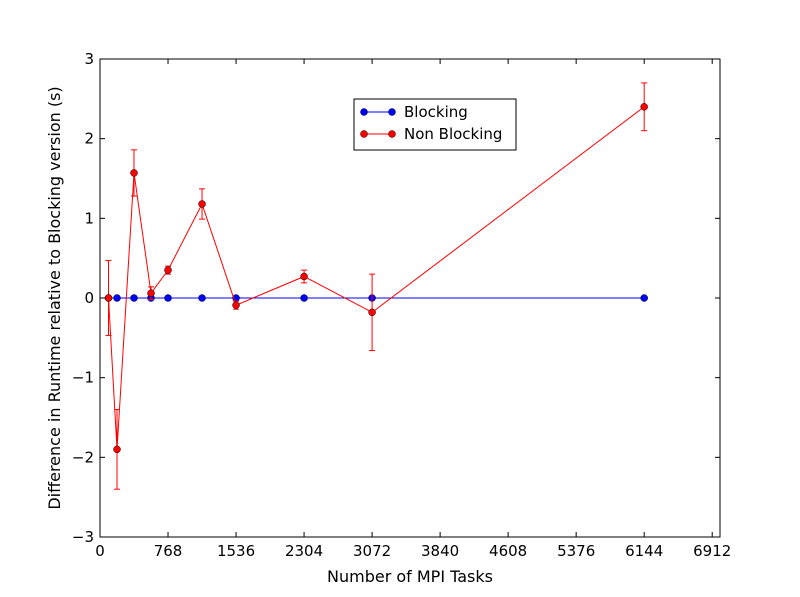 This screenshot has height=597, width=800. I want to click on y-tick-label: −1, so click(83, 378).